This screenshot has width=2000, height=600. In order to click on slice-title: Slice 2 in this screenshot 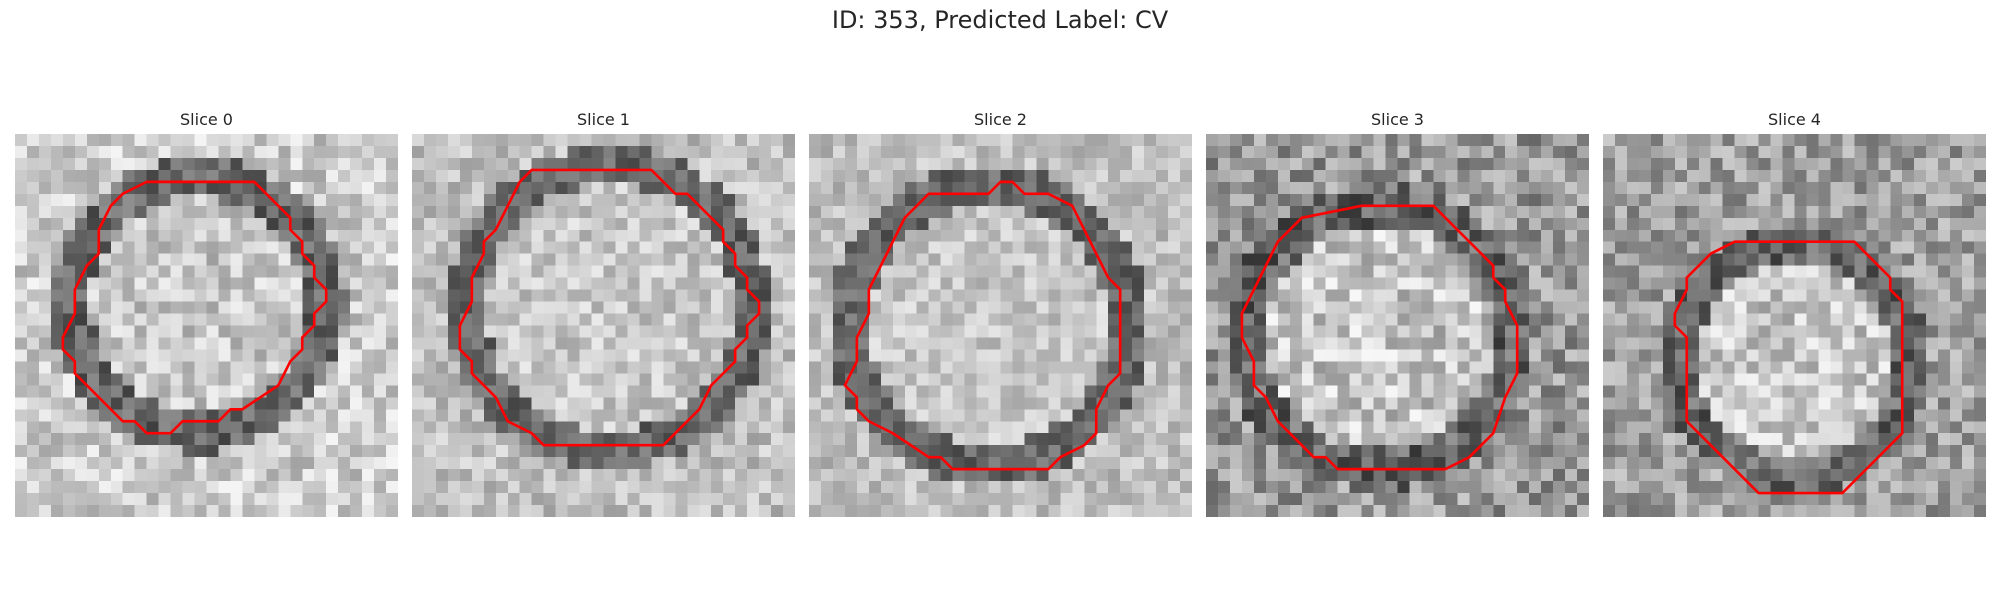, I will do `click(1000, 119)`.